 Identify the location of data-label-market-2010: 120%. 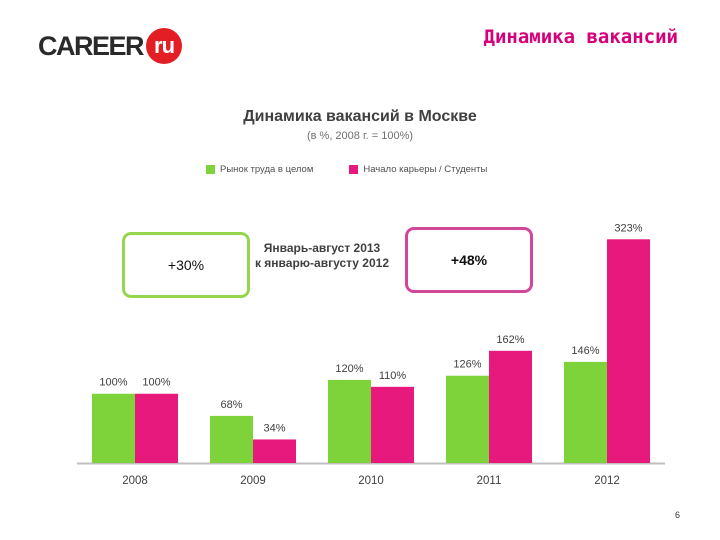
(349, 369).